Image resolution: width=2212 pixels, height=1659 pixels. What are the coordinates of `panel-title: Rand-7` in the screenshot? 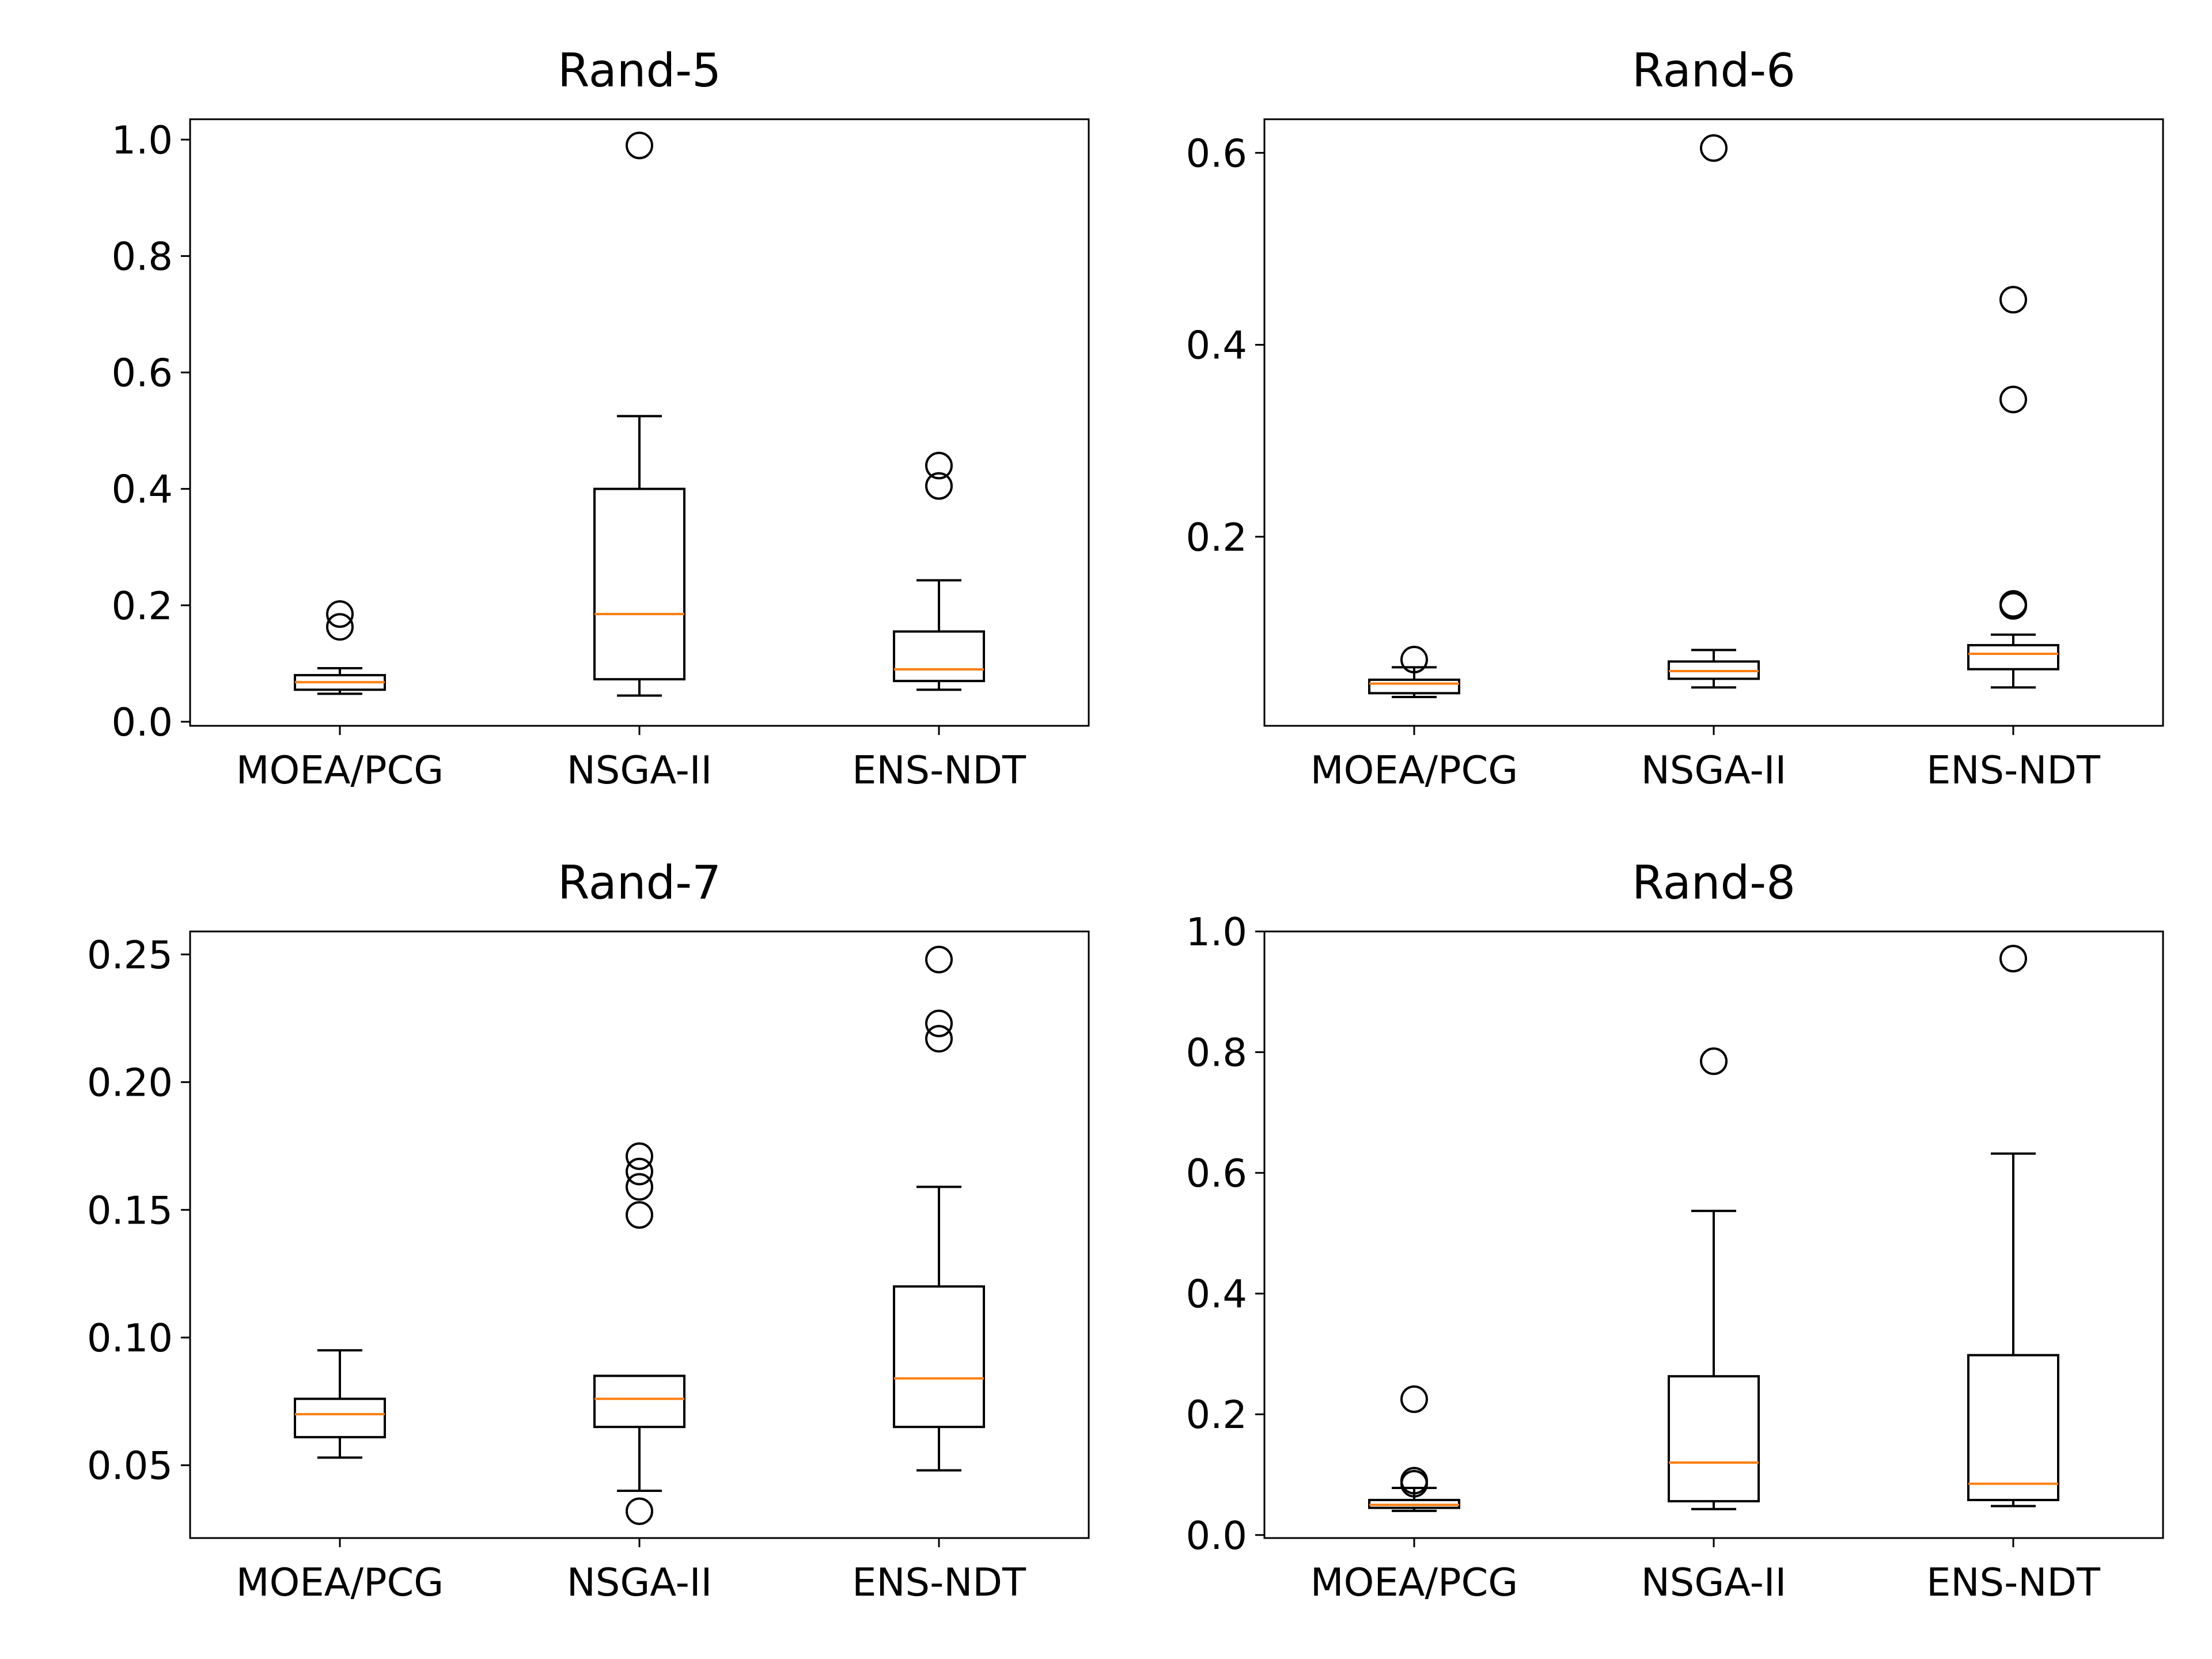 It's located at (639, 883).